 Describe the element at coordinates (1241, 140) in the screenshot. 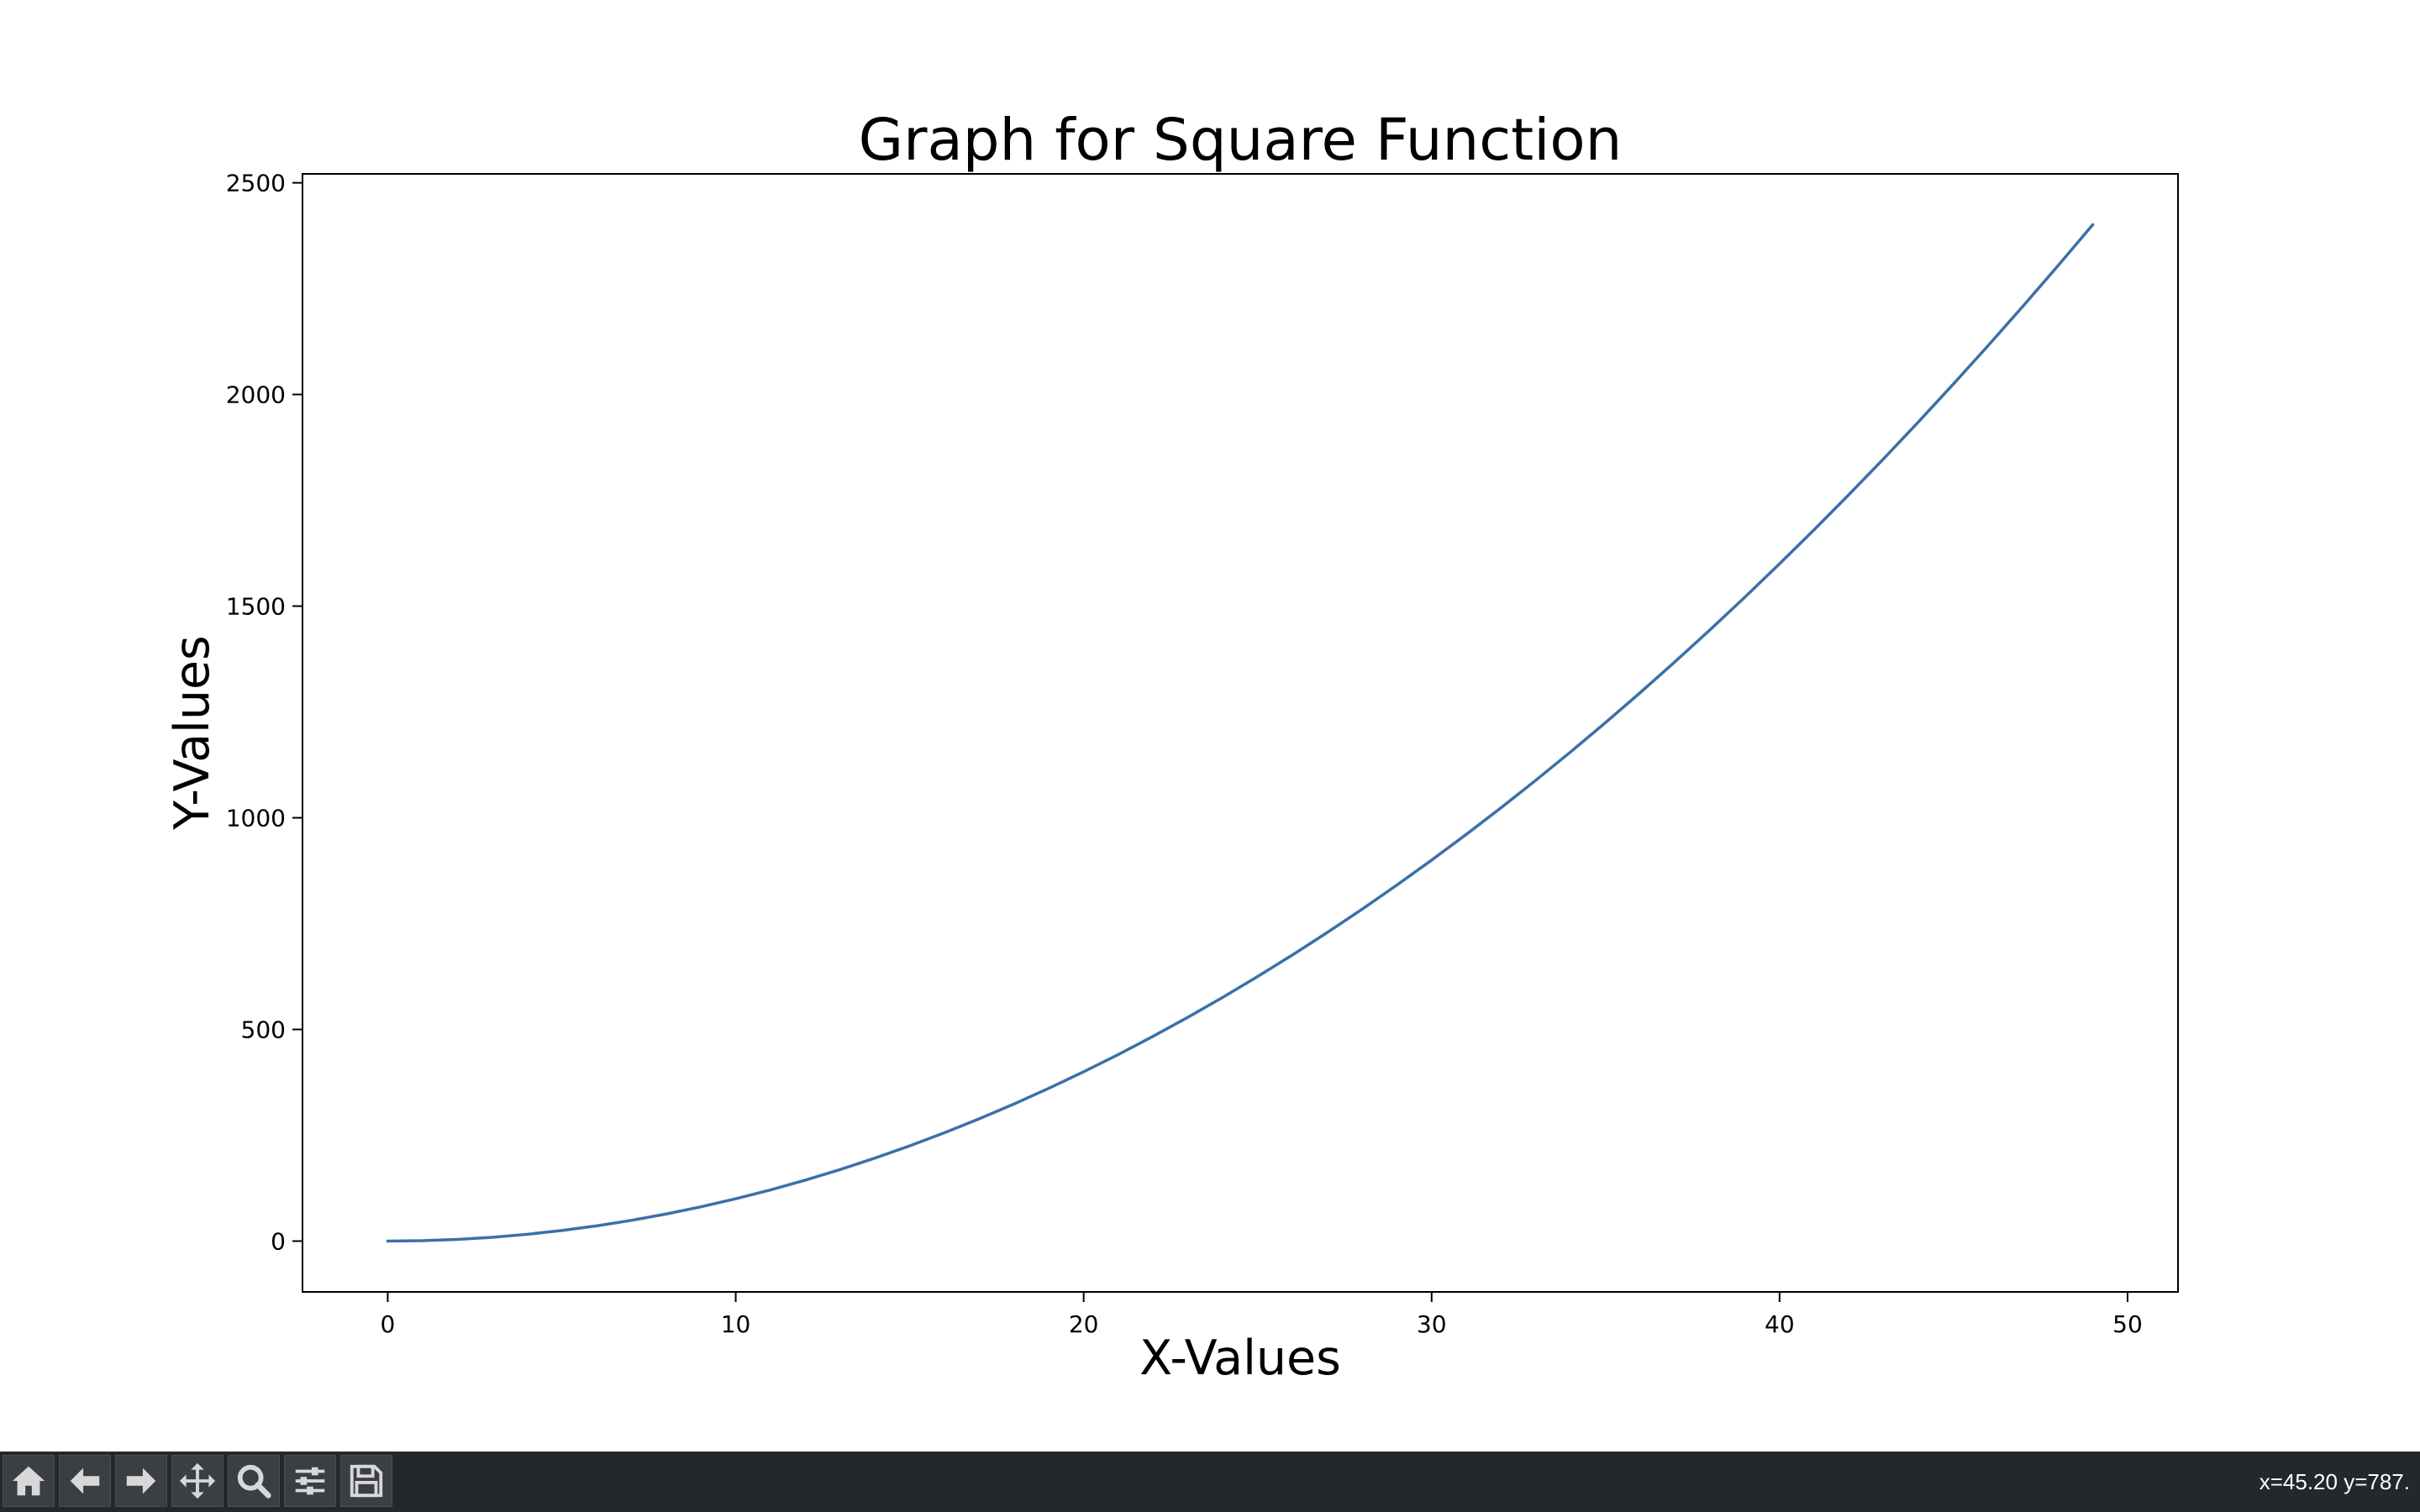

I see `chart-title: Graph for Square Function` at that location.